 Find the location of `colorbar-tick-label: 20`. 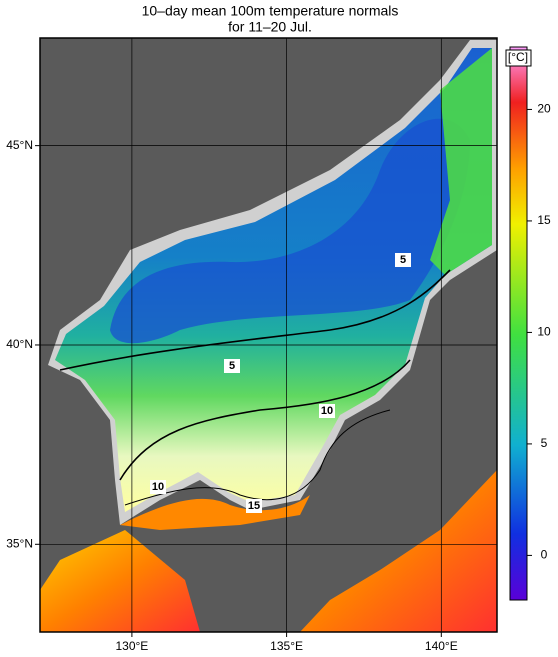

colorbar-tick-label: 20 is located at coordinates (544, 109).